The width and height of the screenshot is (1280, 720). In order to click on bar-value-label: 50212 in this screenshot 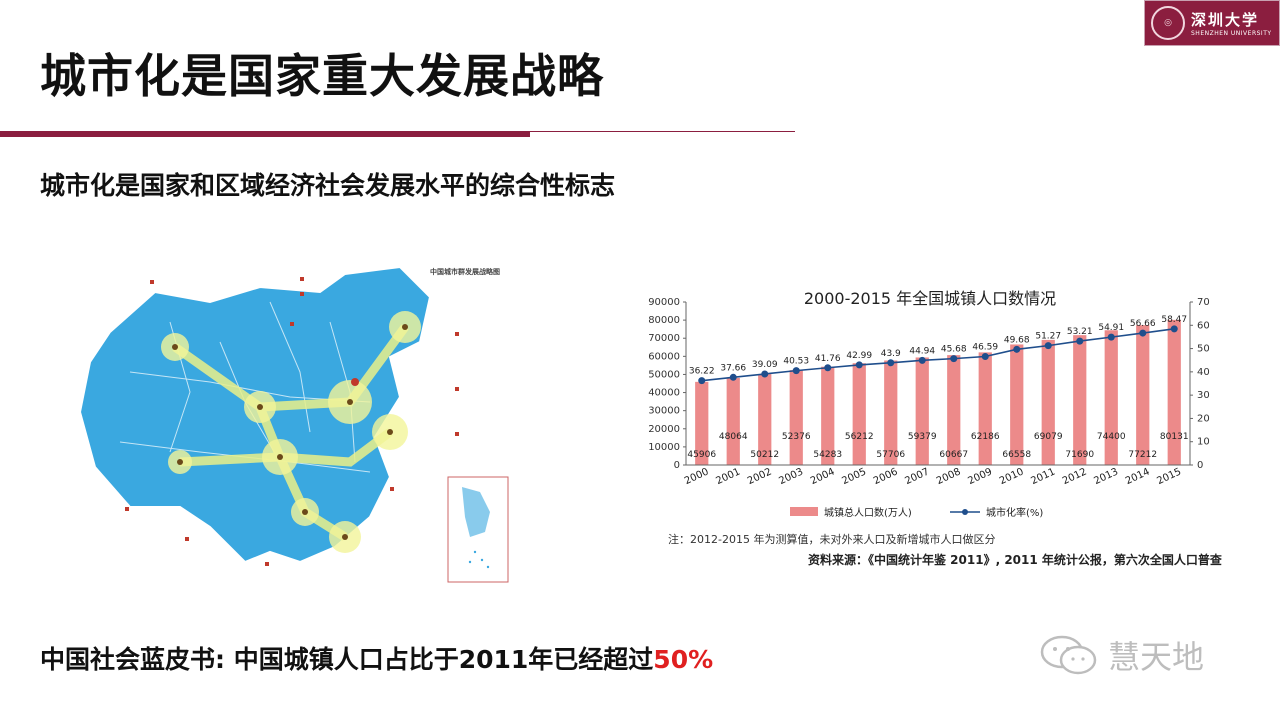, I will do `click(764, 455)`.